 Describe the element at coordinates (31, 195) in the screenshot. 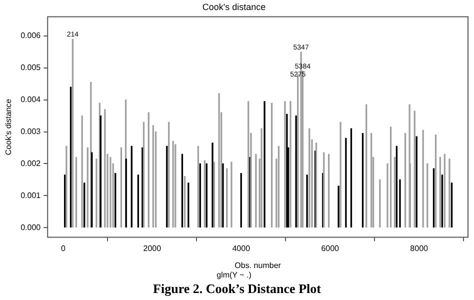

I see `y-tick-label: 0.001` at that location.